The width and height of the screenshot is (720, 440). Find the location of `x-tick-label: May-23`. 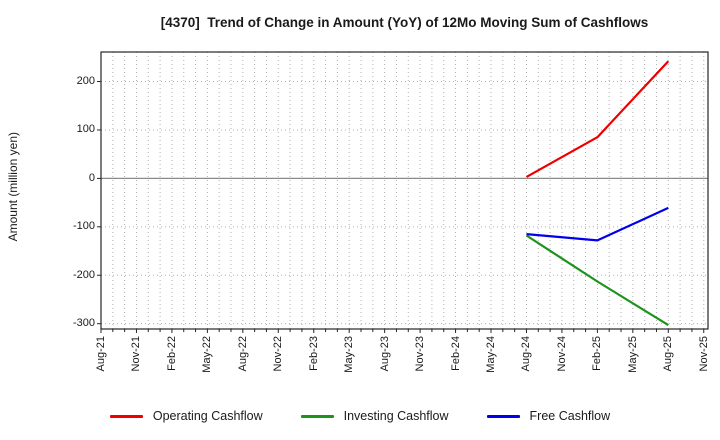

x-tick-label: May-23 is located at coordinates (349, 354).